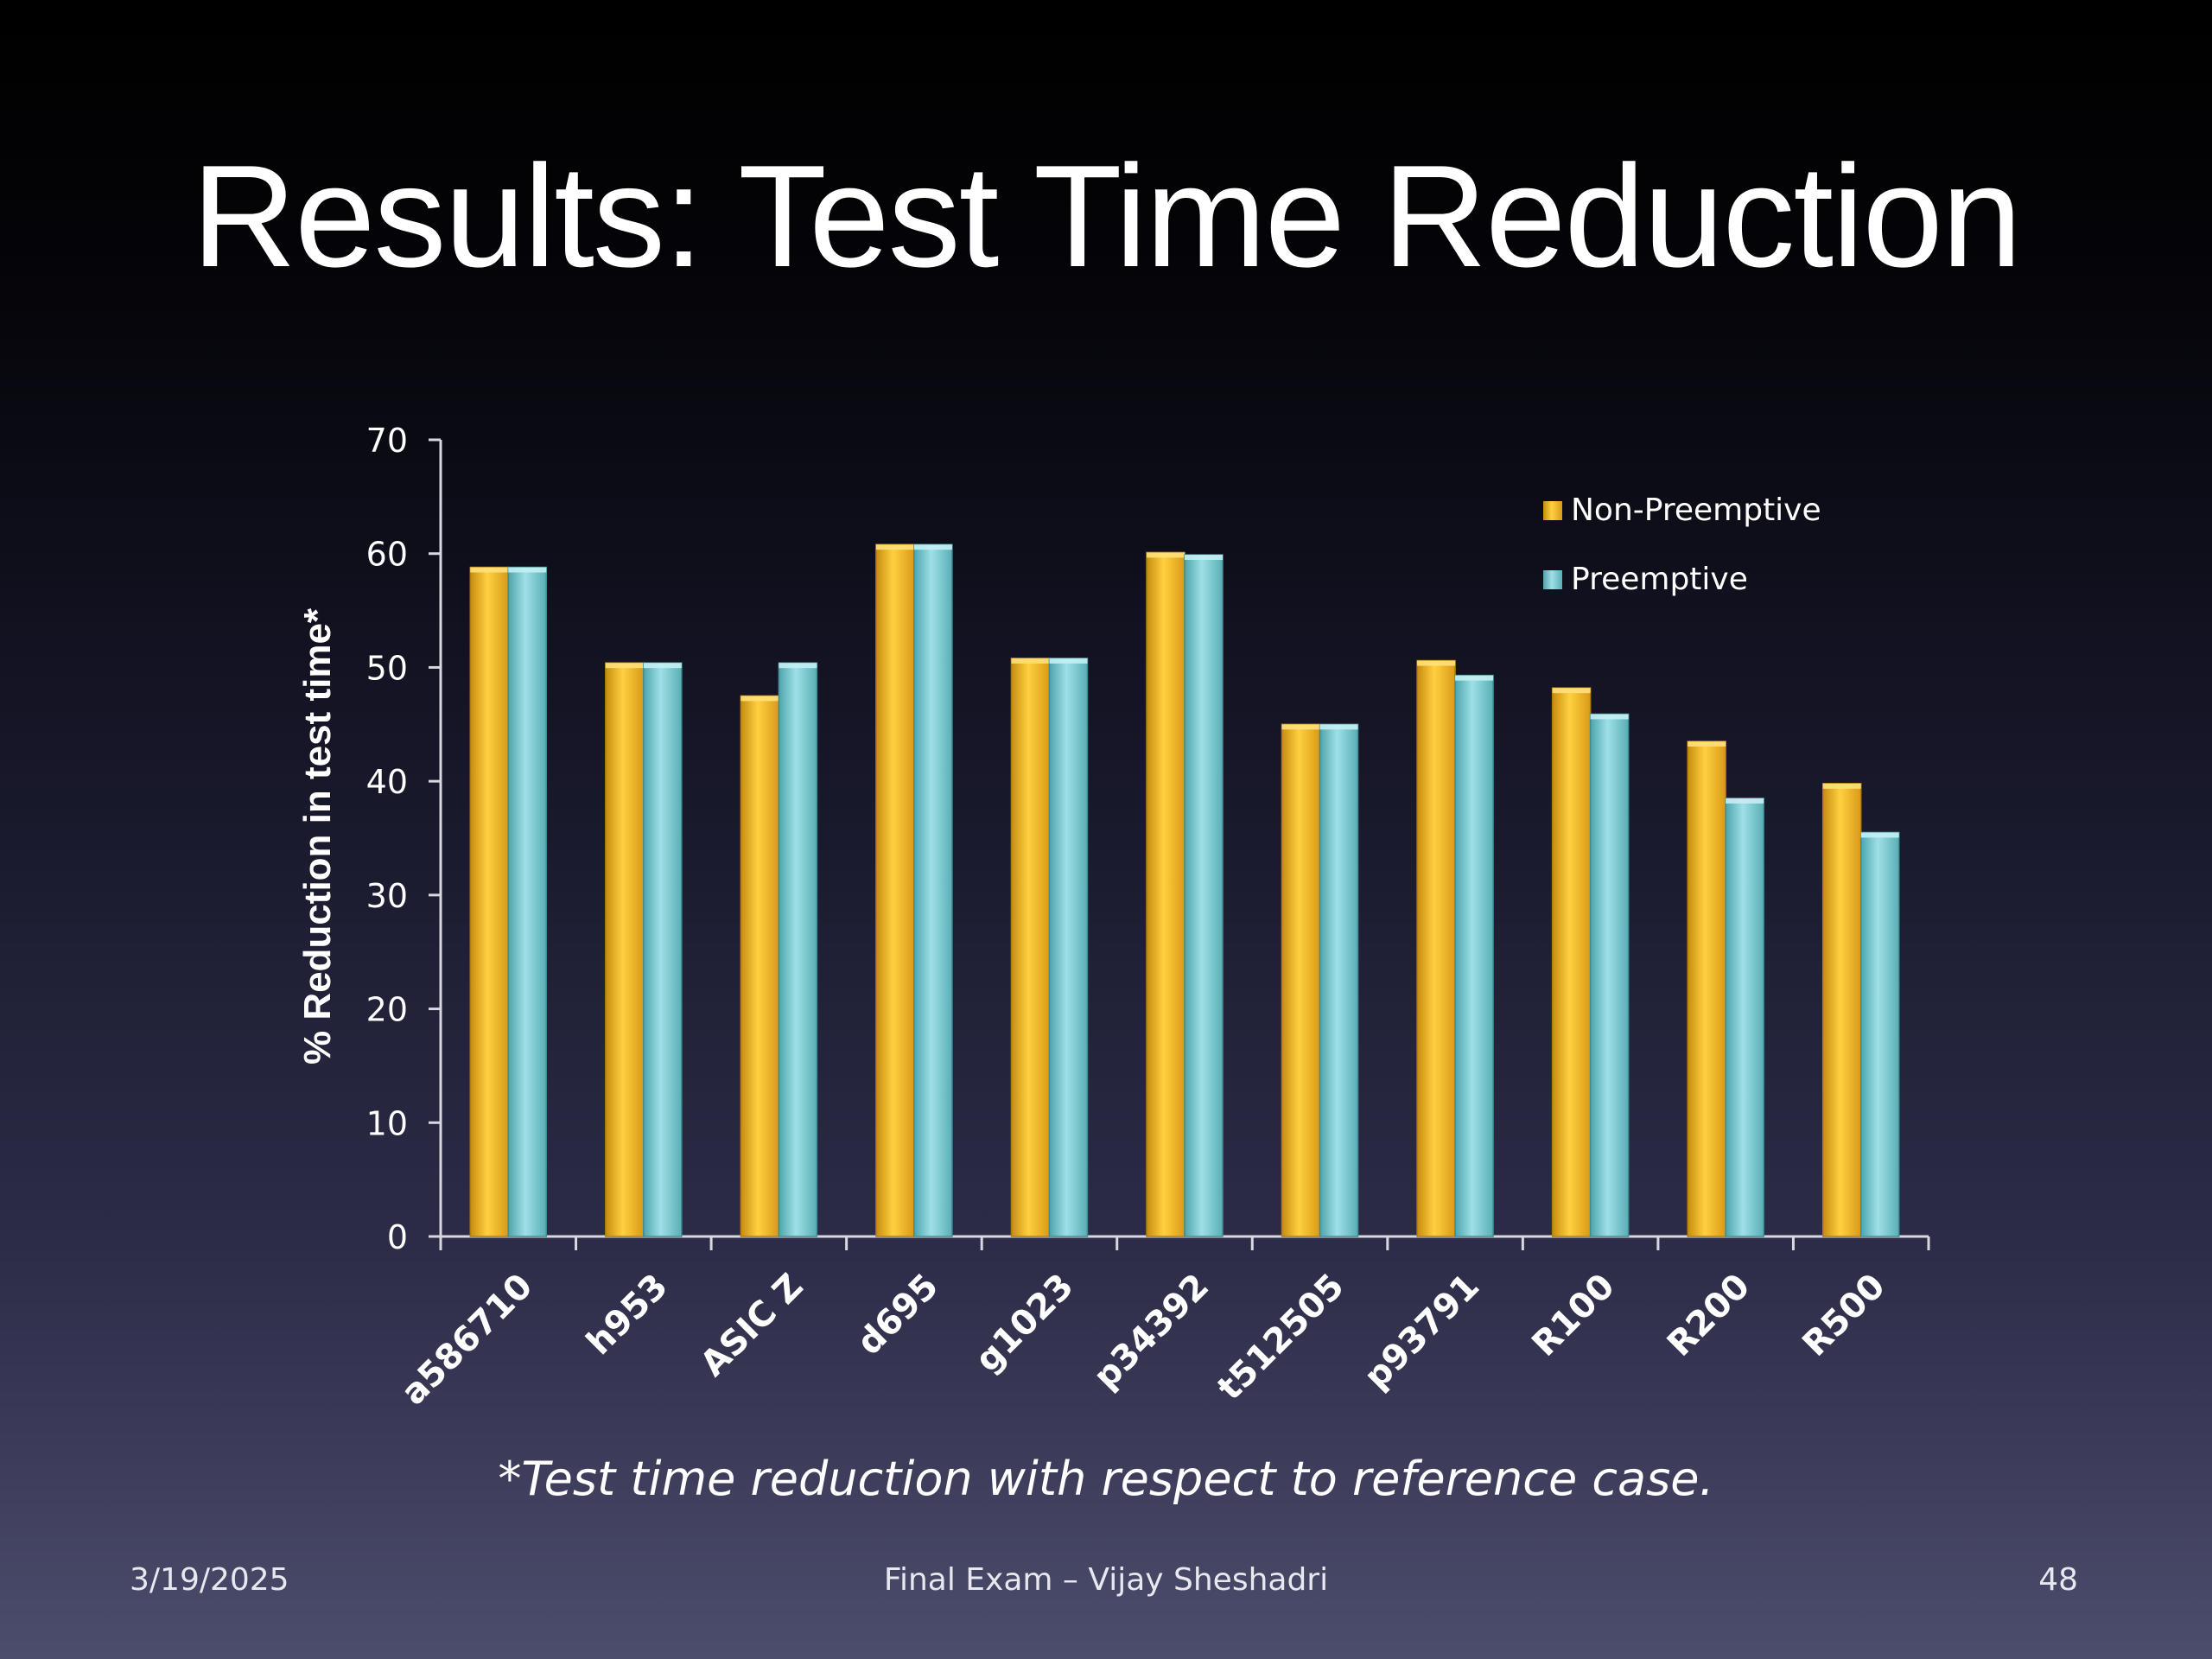  What do you see at coordinates (1573, 1315) in the screenshot?
I see `x-tick-label: R100` at bounding box center [1573, 1315].